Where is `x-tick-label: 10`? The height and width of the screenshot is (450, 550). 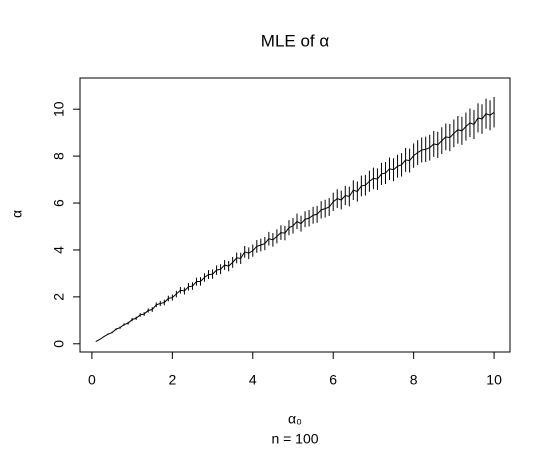 x-tick-label: 10 is located at coordinates (494, 380).